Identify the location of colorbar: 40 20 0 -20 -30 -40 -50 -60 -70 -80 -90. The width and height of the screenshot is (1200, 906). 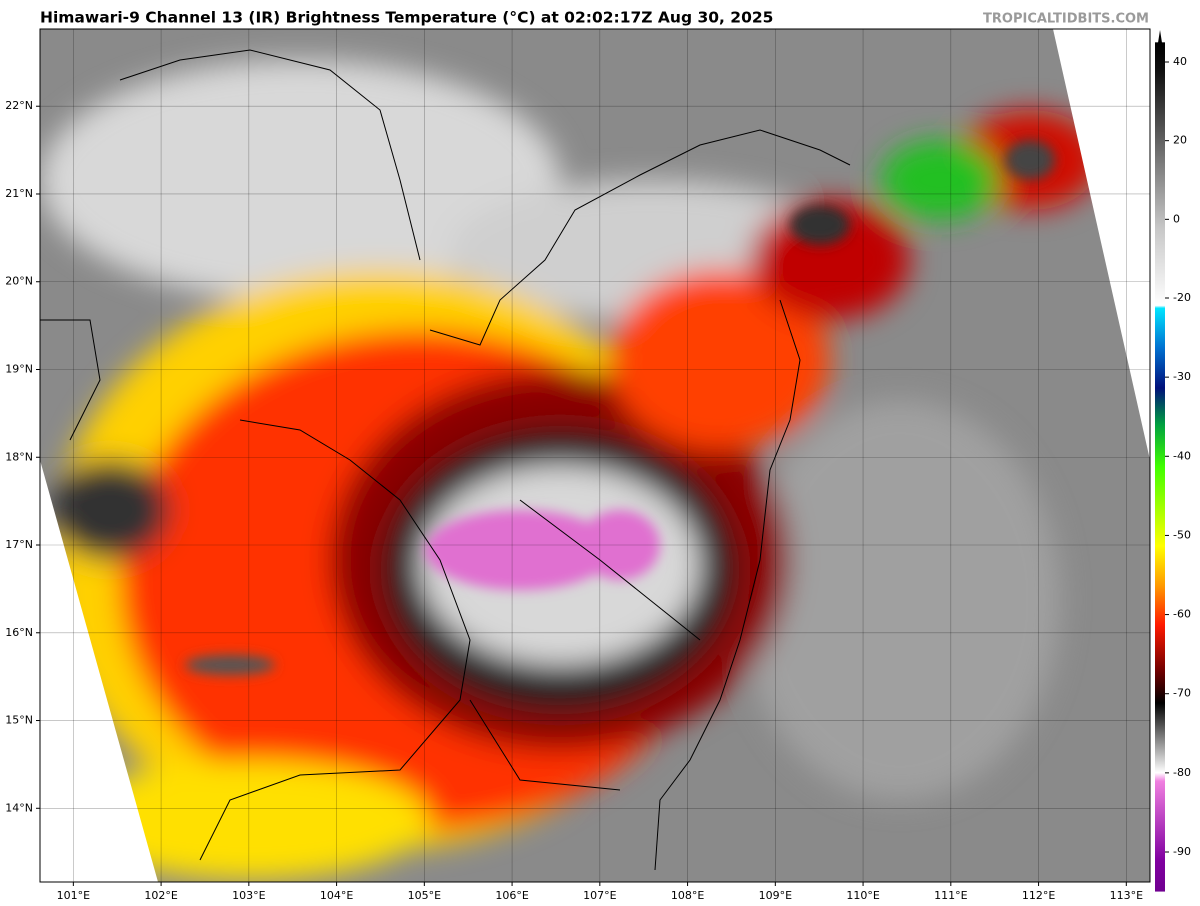
(1173, 461).